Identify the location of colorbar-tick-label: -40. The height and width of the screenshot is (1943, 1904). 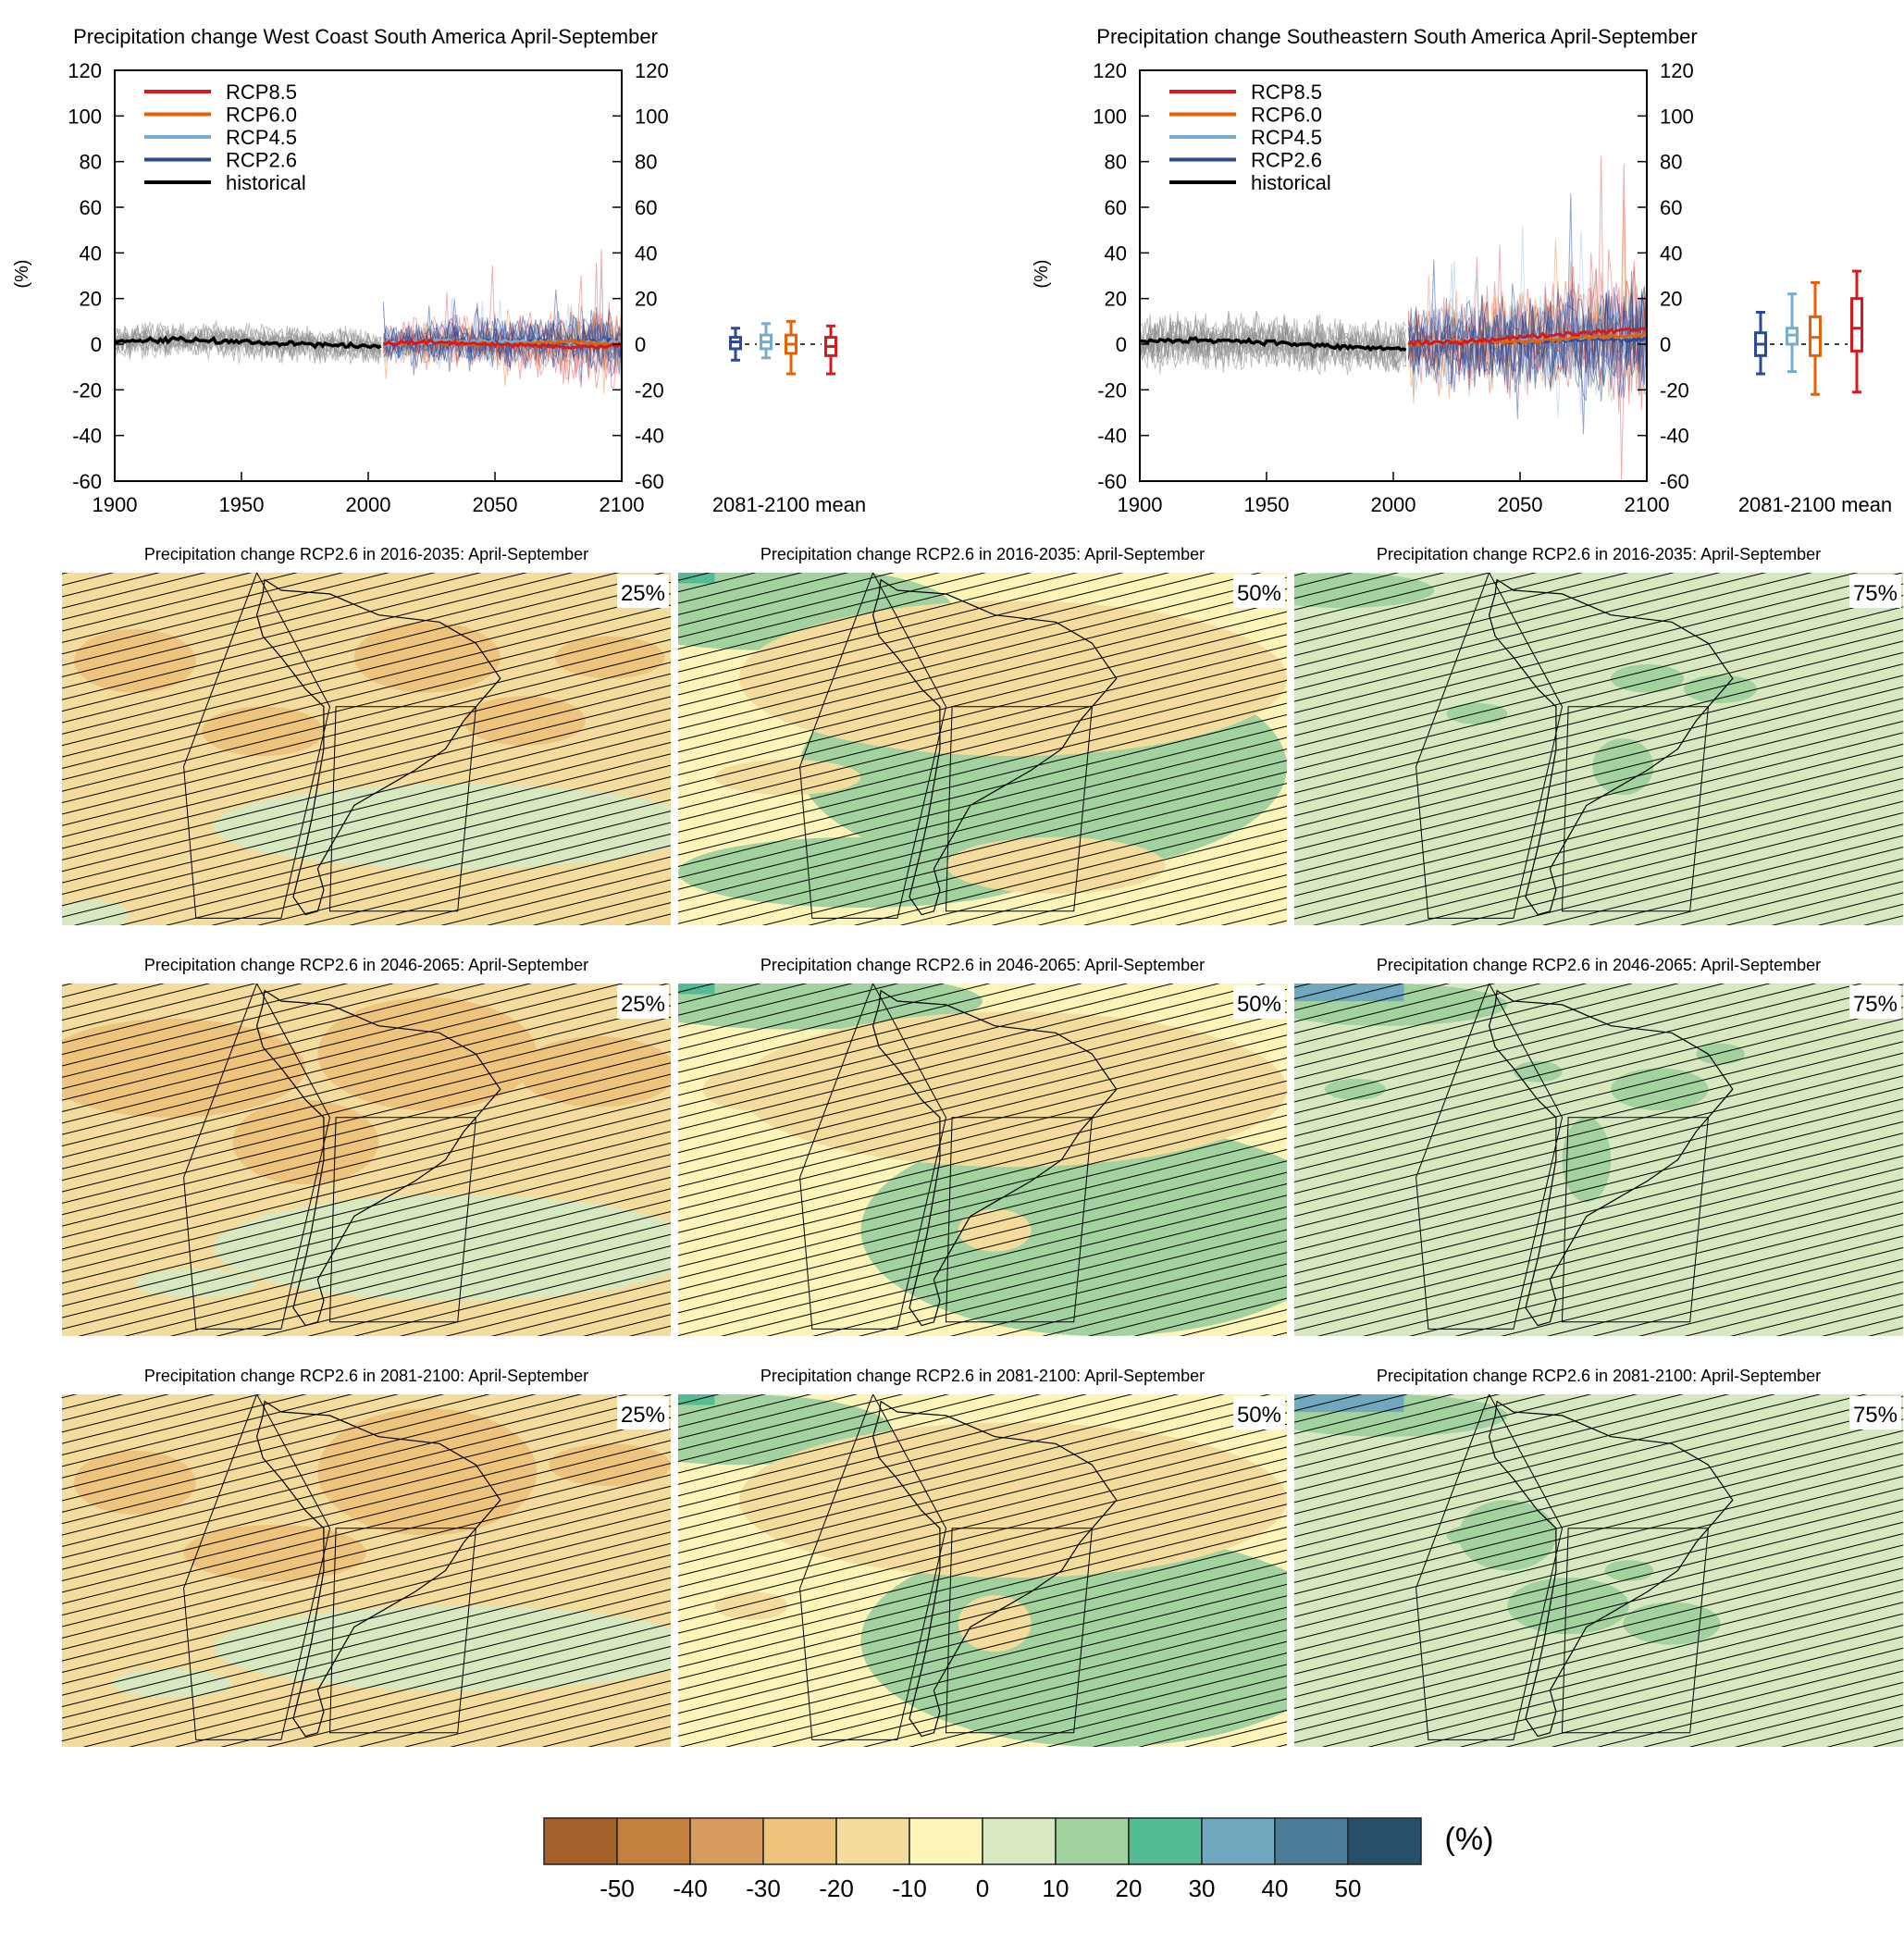
(690, 1888).